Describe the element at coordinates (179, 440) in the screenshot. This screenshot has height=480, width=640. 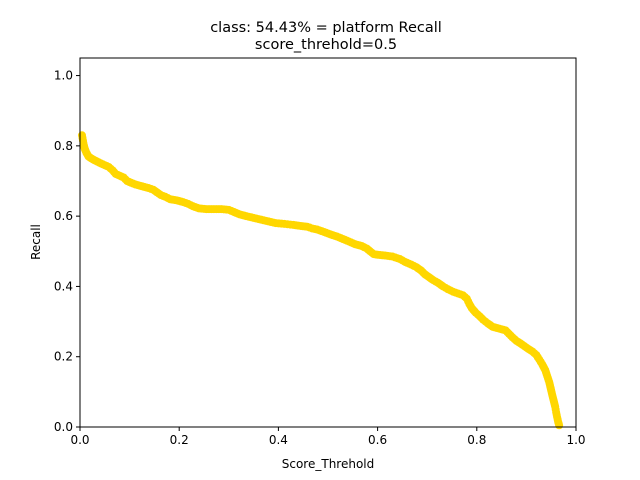
I see `x-tick-label: 0.2` at that location.